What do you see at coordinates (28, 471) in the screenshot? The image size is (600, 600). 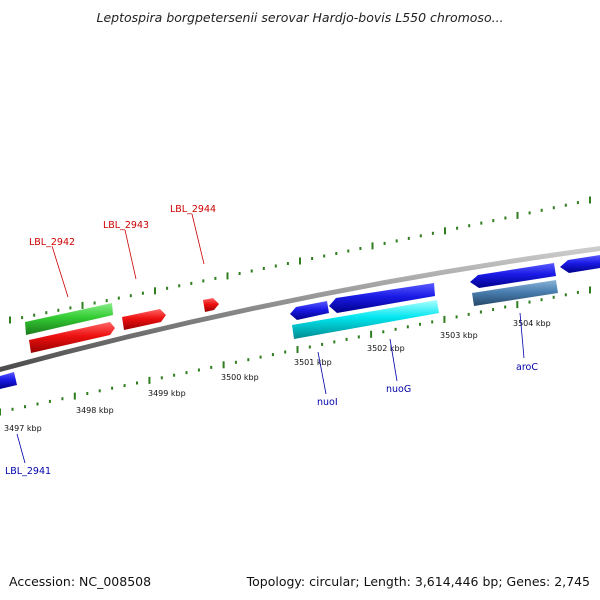 I see `gene-label-lbl-2941: LBL_2941` at bounding box center [28, 471].